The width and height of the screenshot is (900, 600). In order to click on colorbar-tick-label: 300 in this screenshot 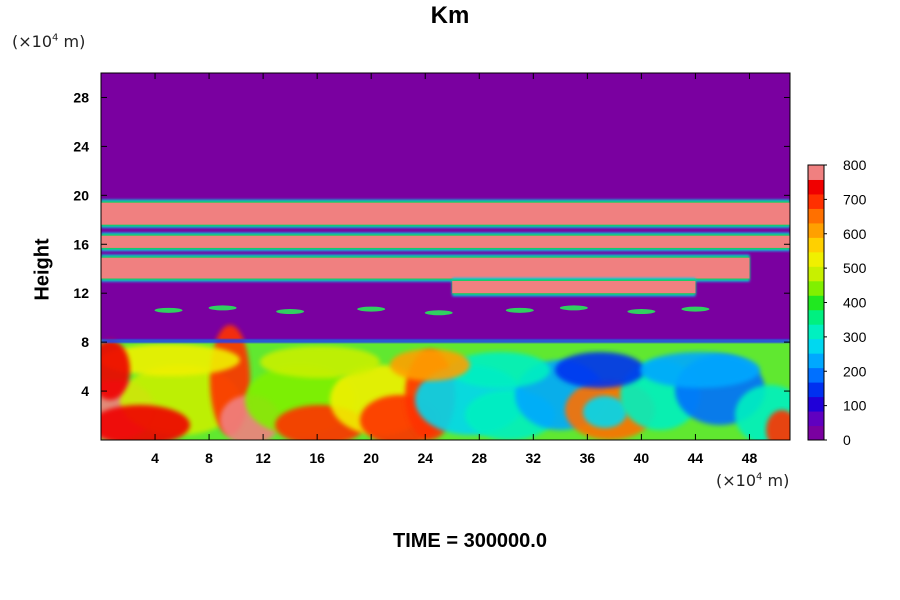, I will do `click(855, 337)`.